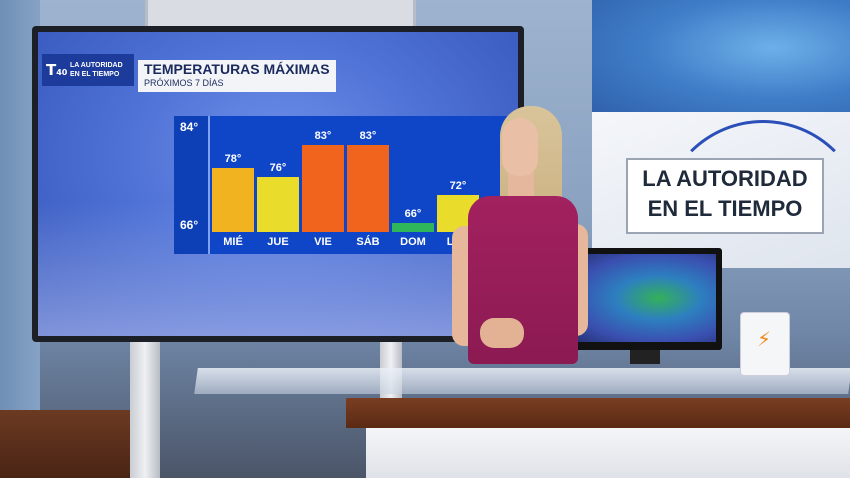 The width and height of the screenshot is (850, 478). Describe the element at coordinates (95, 74) in the screenshot. I see `station-logo-line2: EN EL TIEMPO` at that location.